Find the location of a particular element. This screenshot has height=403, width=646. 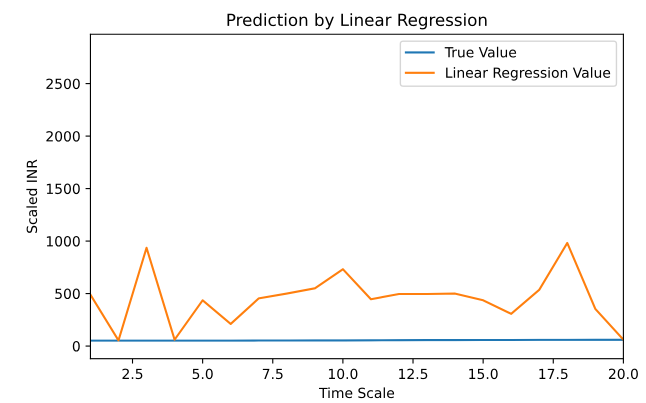

y-axis-title: Scaled INR is located at coordinates (32, 196).